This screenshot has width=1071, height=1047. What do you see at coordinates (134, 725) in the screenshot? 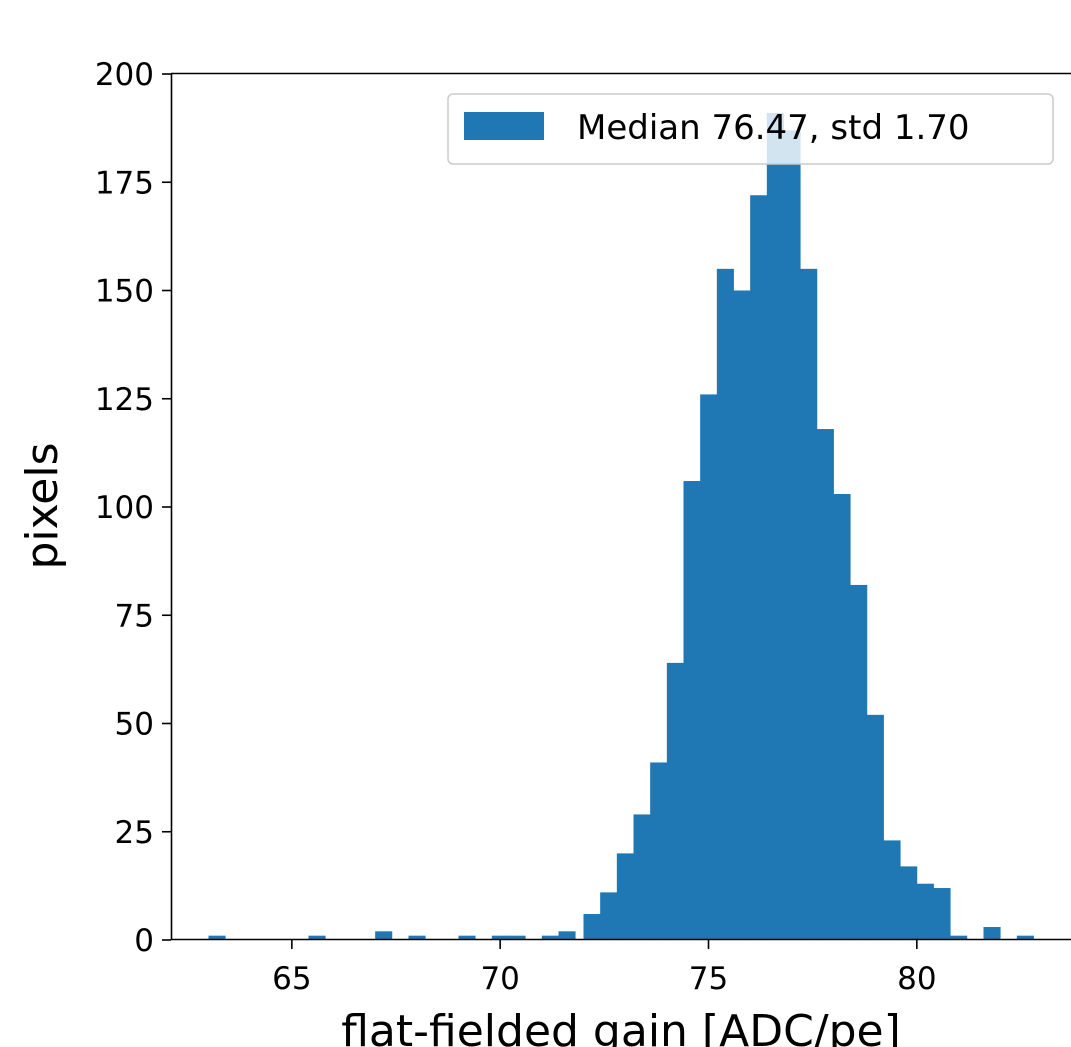
I see `y-tick-label: 50` at bounding box center [134, 725].